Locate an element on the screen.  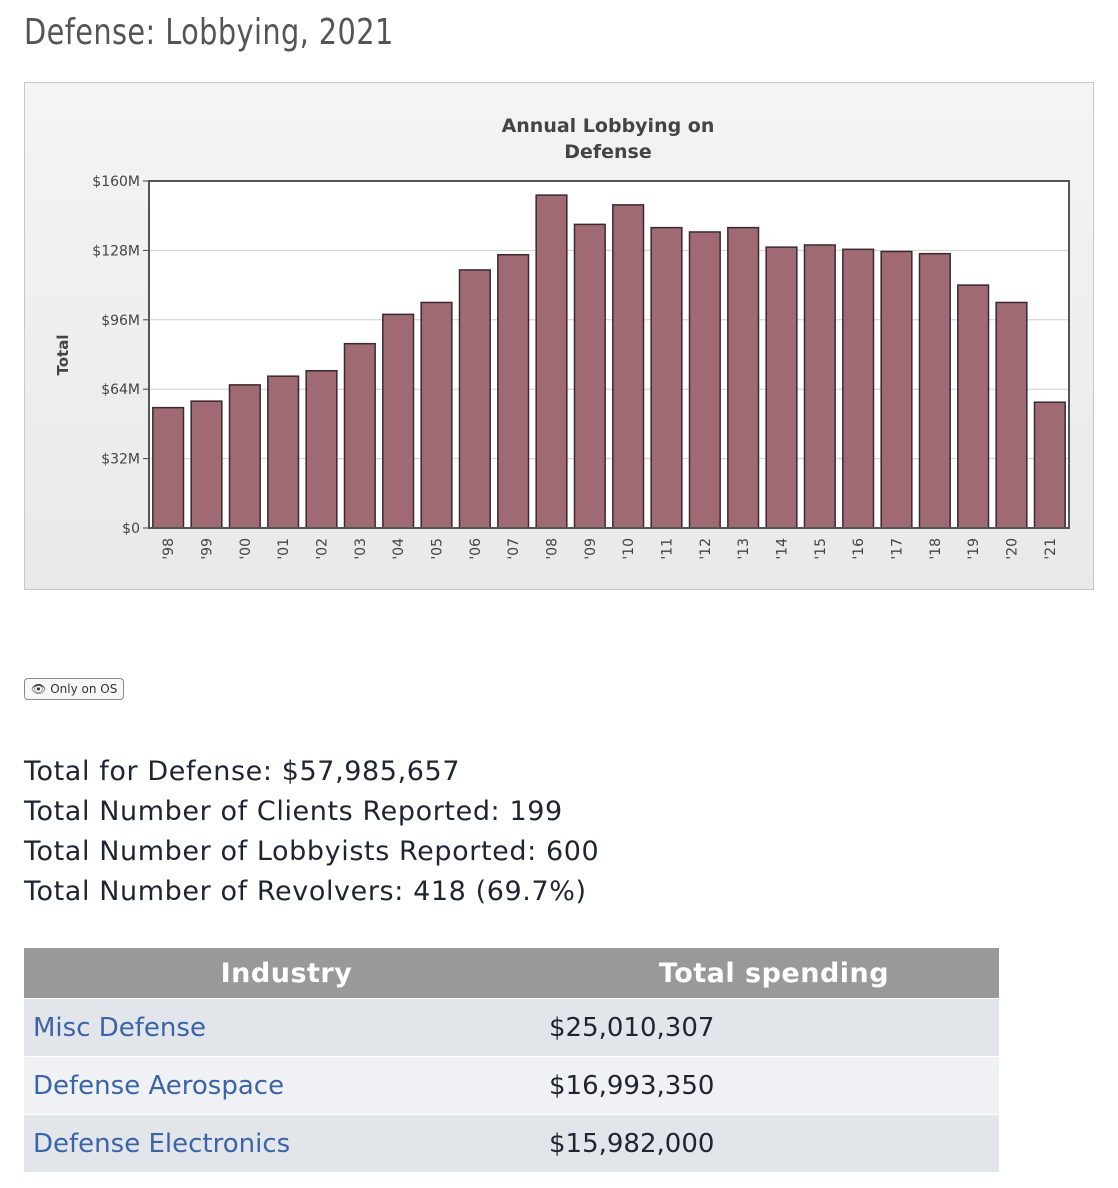
badge-label: Only on OS is located at coordinates (84, 689).